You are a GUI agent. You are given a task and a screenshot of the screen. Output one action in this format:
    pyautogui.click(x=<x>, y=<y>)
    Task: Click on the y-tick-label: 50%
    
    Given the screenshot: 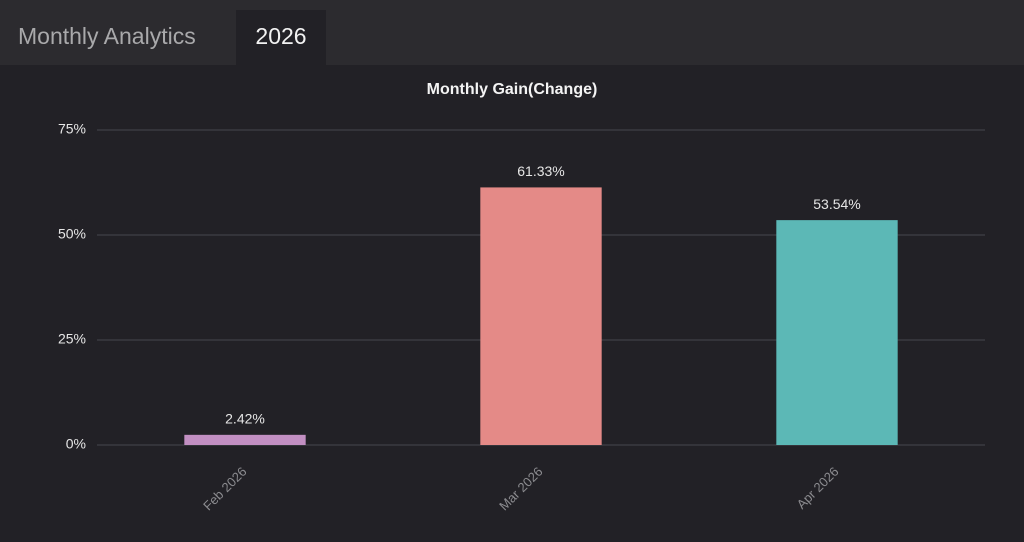 What is the action you would take?
    pyautogui.click(x=72, y=234)
    